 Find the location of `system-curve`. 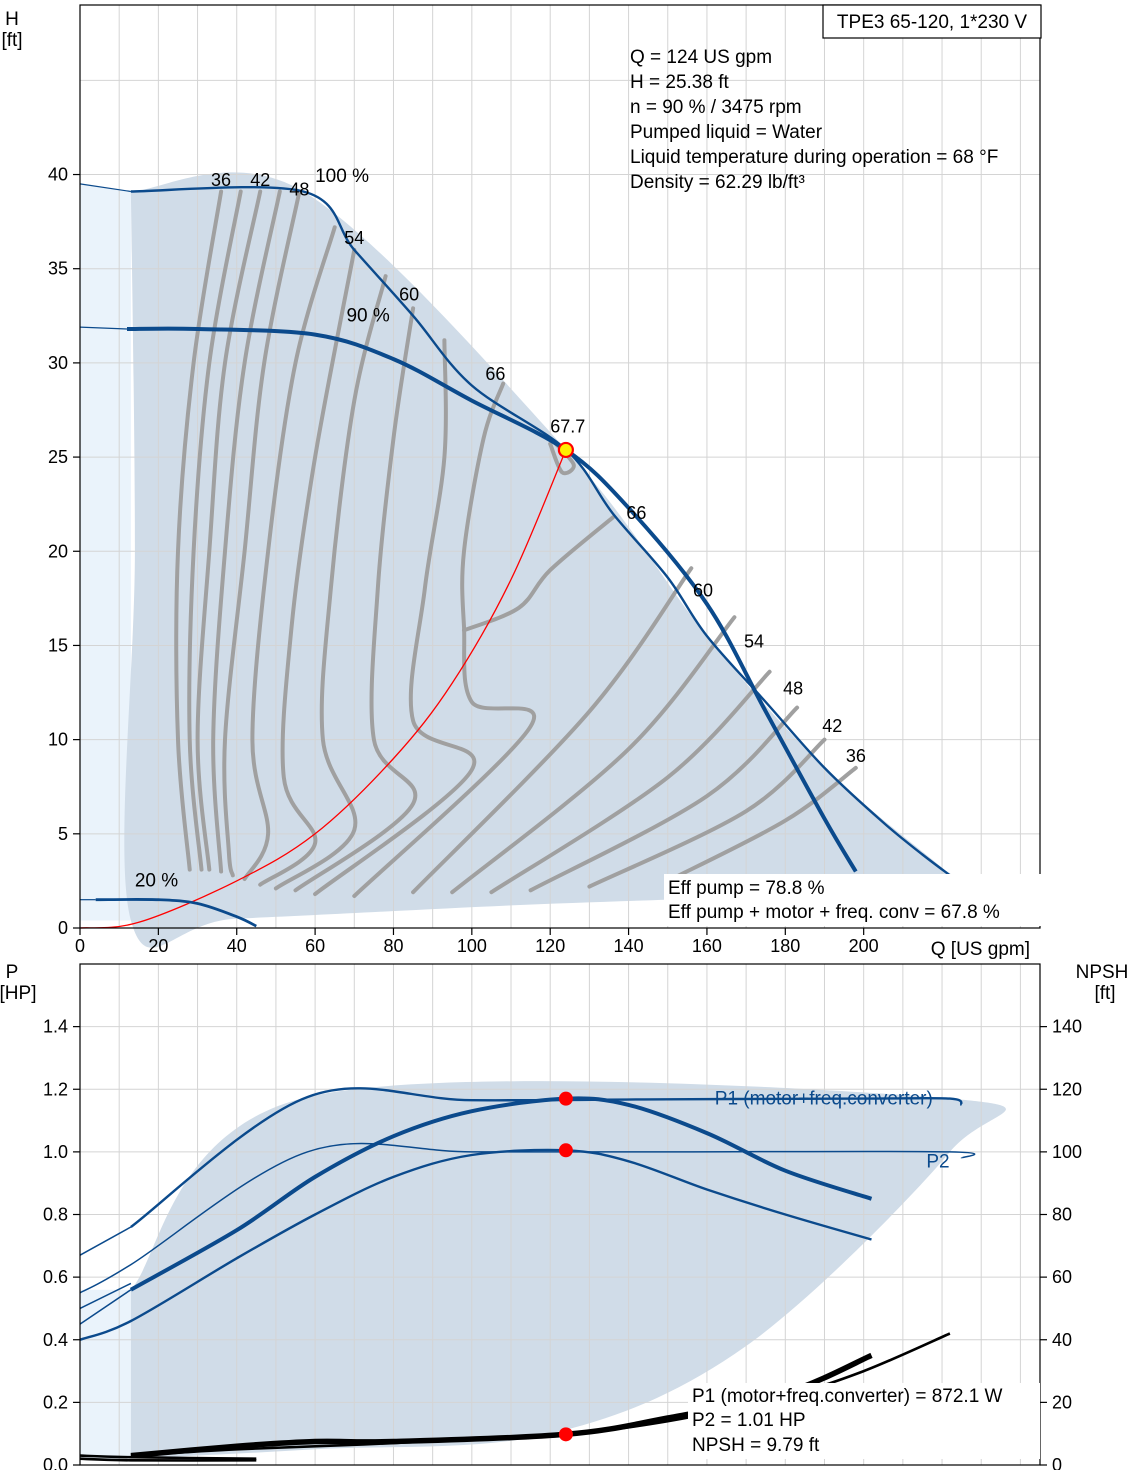

system-curve is located at coordinates (323, 689).